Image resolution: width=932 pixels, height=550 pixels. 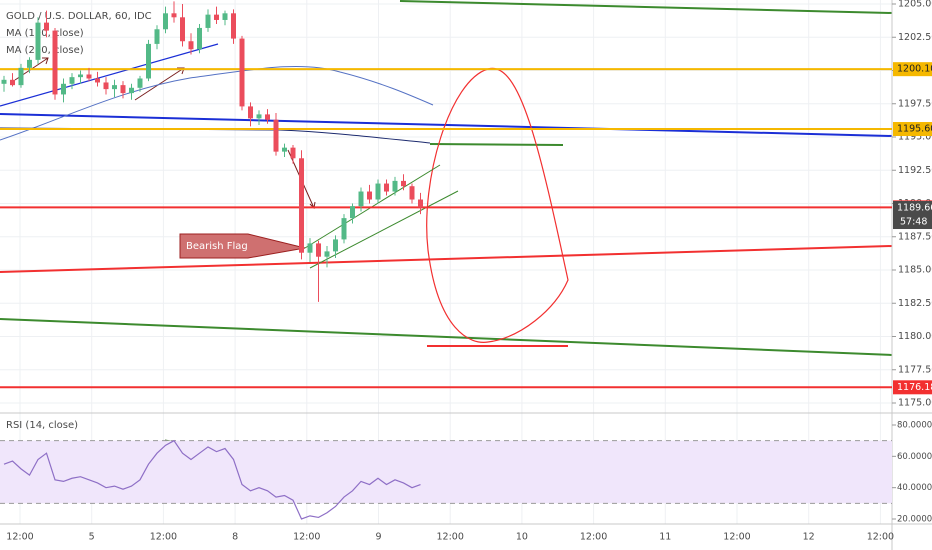 What do you see at coordinates (915, 170) in the screenshot?
I see `y-tick-label: 1192.50` at bounding box center [915, 170].